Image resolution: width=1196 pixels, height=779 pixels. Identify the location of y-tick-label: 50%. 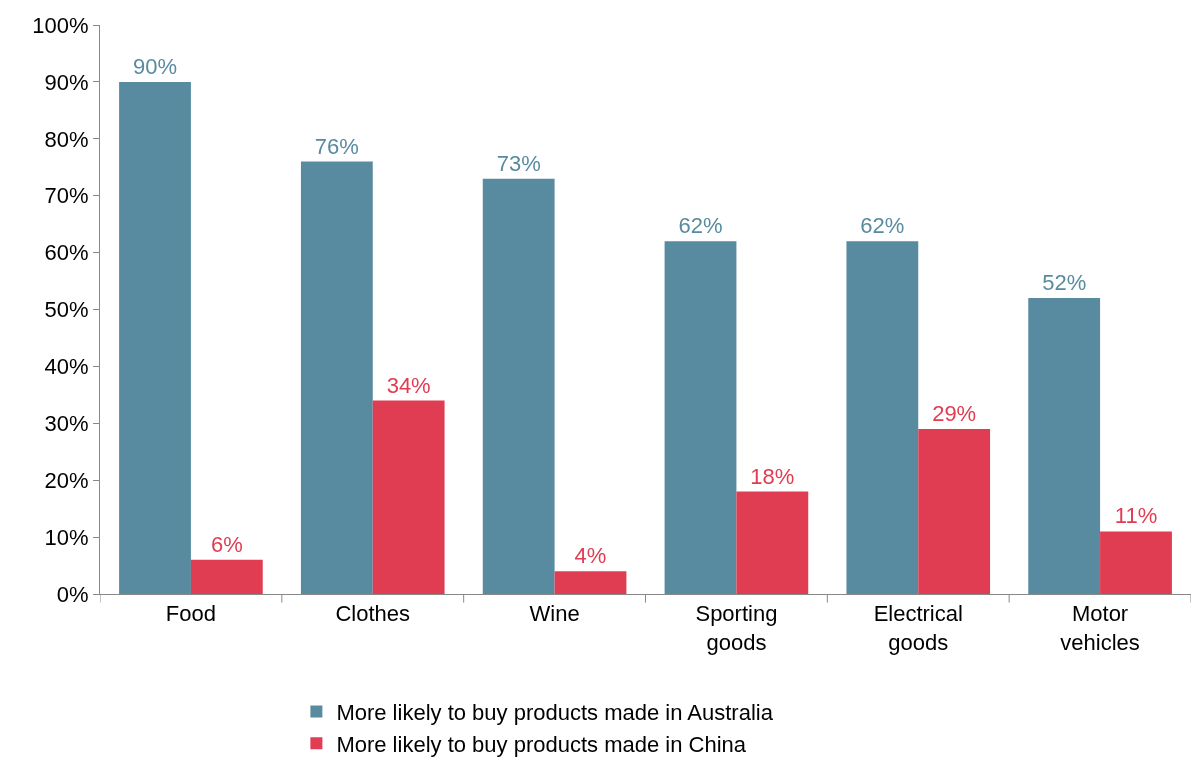
(66, 310).